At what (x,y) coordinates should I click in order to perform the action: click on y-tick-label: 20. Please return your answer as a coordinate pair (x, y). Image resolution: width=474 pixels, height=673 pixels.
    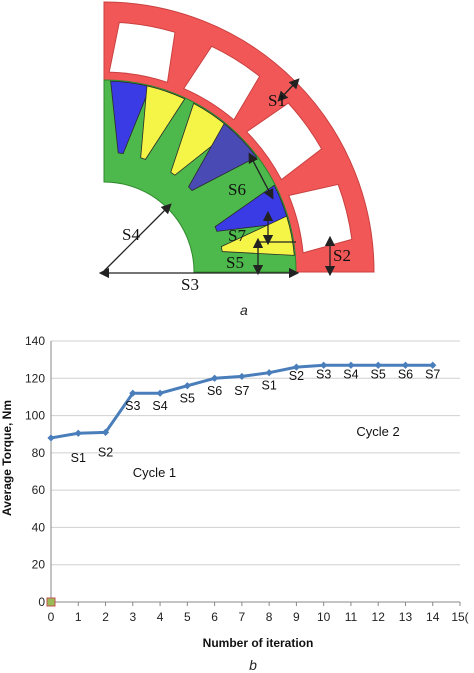
    Looking at the image, I should click on (39, 565).